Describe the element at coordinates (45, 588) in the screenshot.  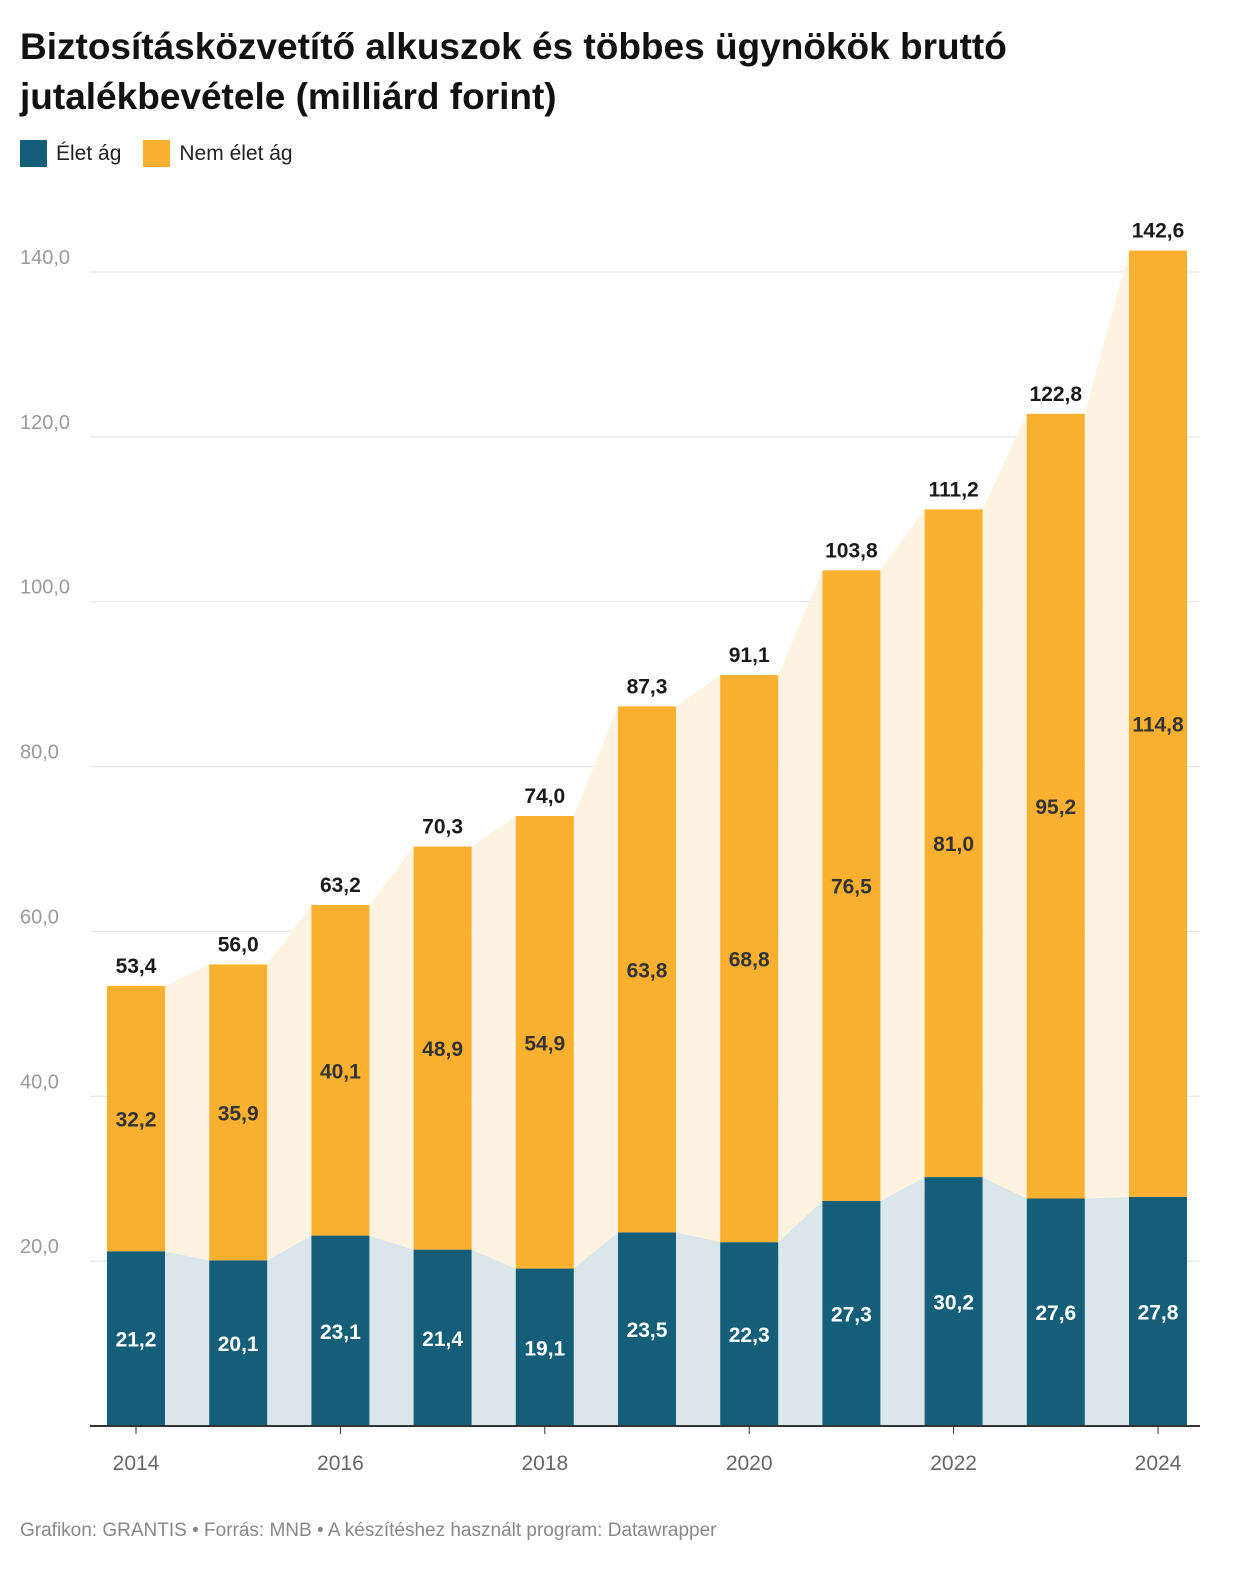
I see `y-tick-label: 100,0` at that location.